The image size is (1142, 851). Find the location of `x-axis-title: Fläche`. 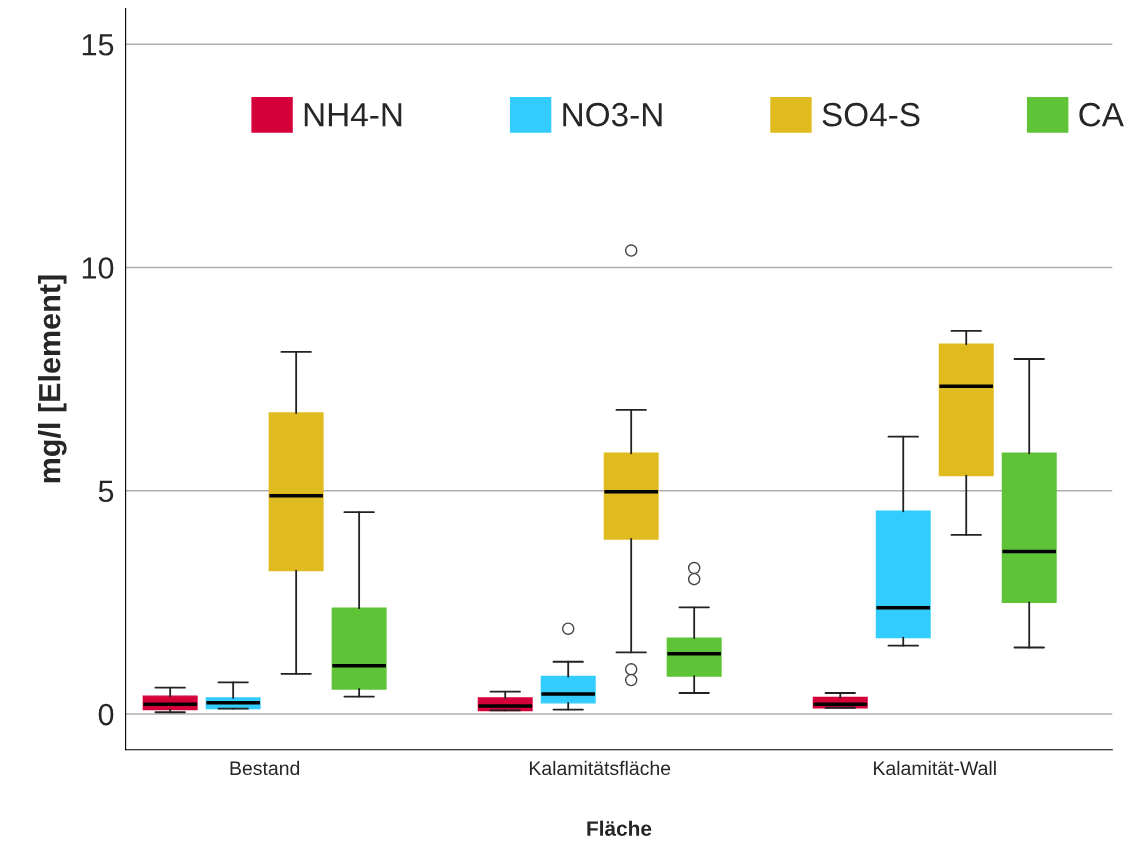

x-axis-title: Fläche is located at coordinates (619, 828).